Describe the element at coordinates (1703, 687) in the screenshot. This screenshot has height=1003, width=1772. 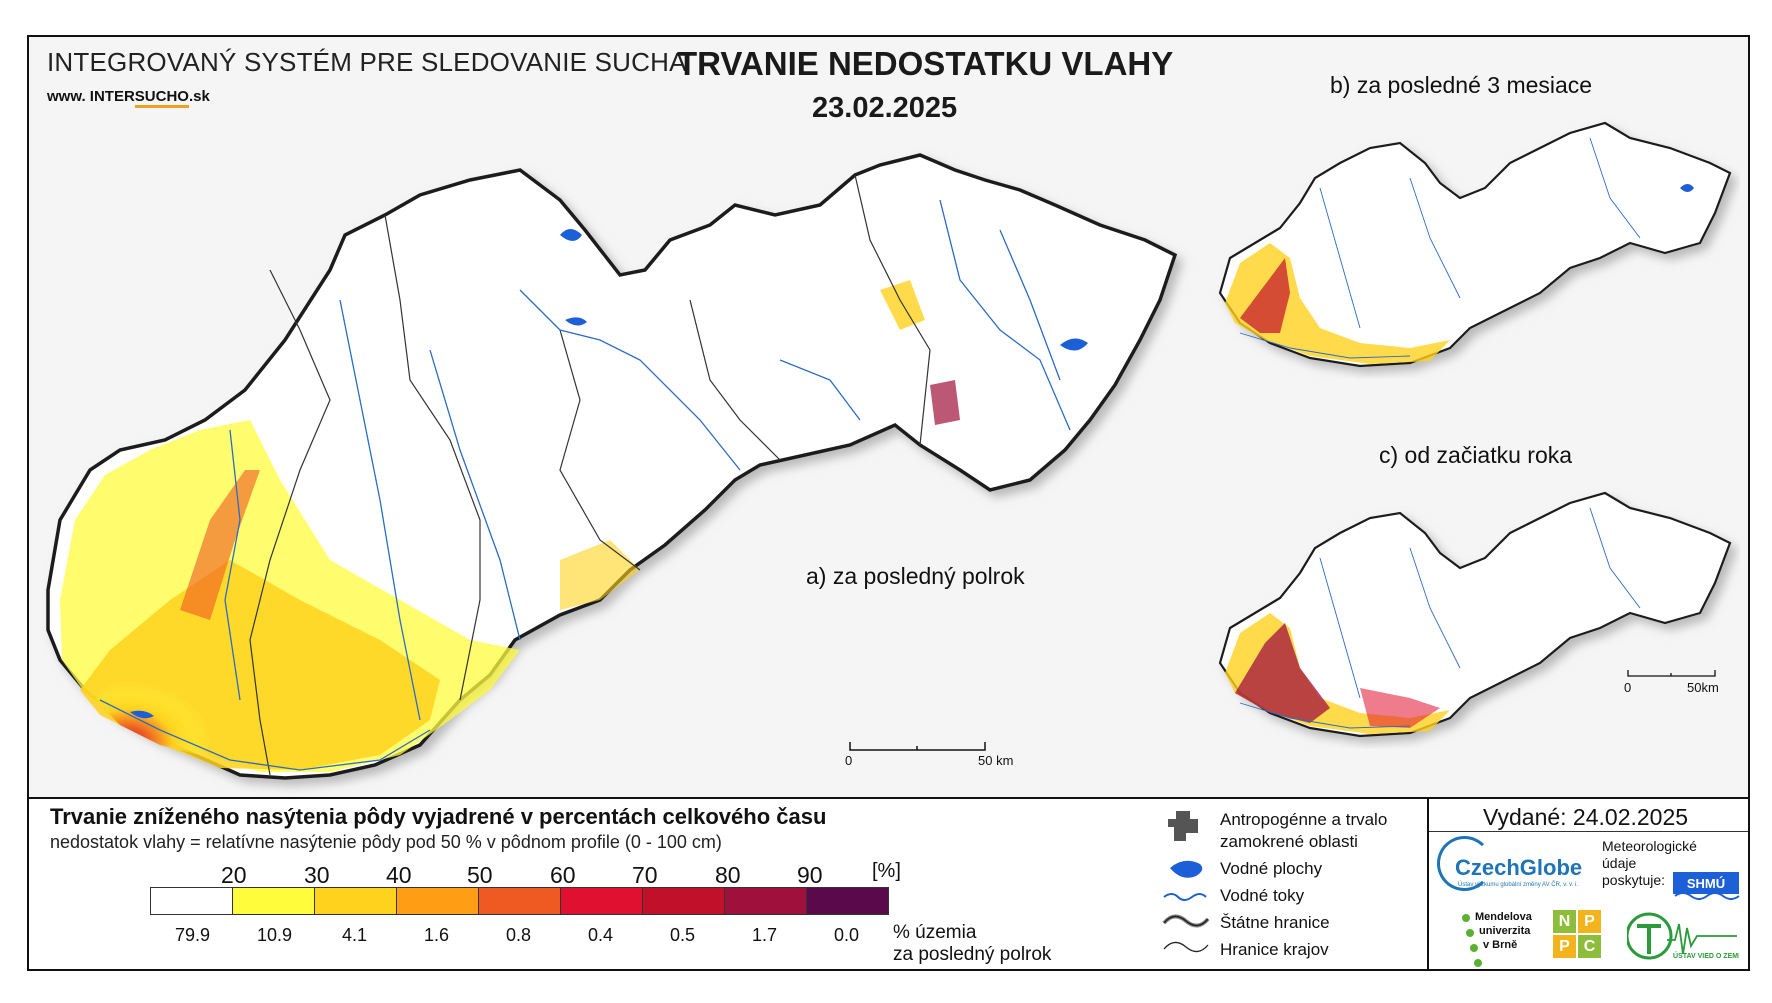
I see `scale-label-small: 50km` at that location.